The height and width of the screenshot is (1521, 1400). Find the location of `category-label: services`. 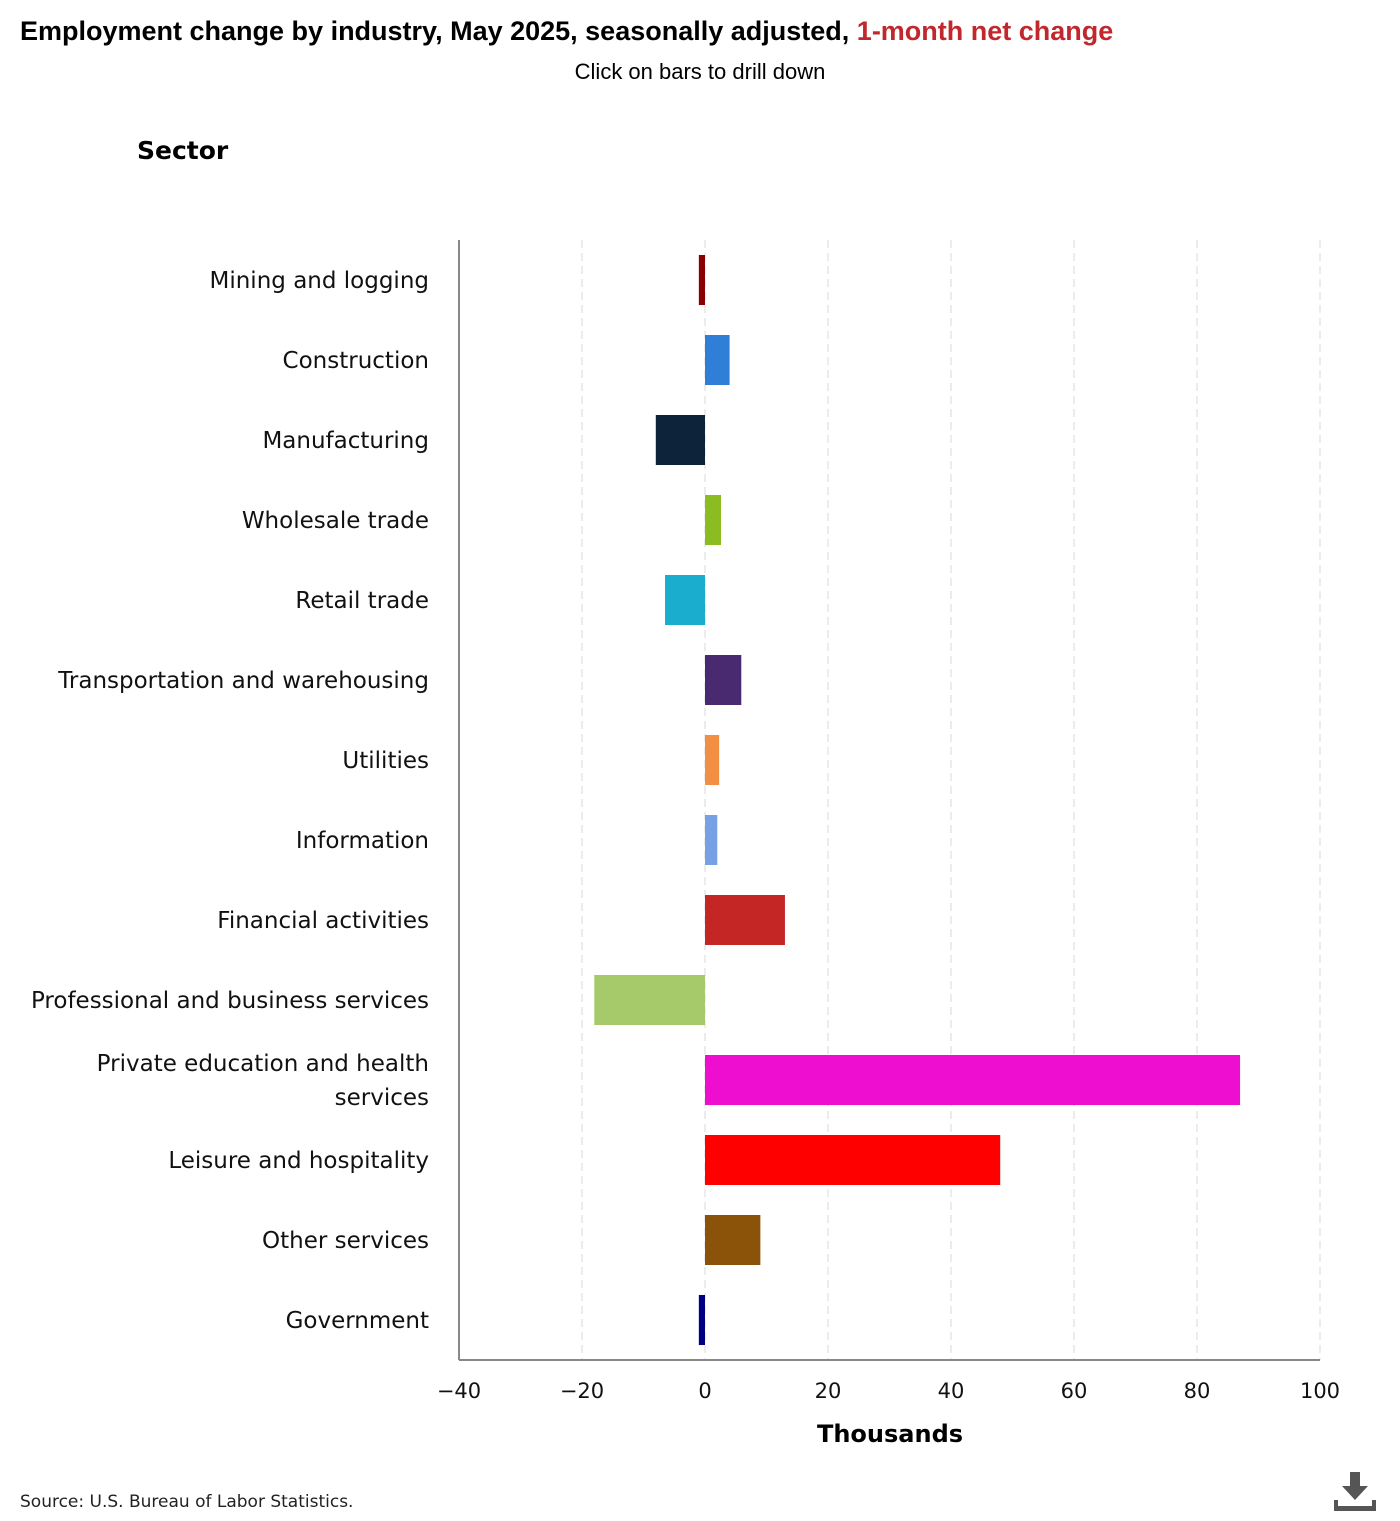

category-label: services is located at coordinates (382, 1098).